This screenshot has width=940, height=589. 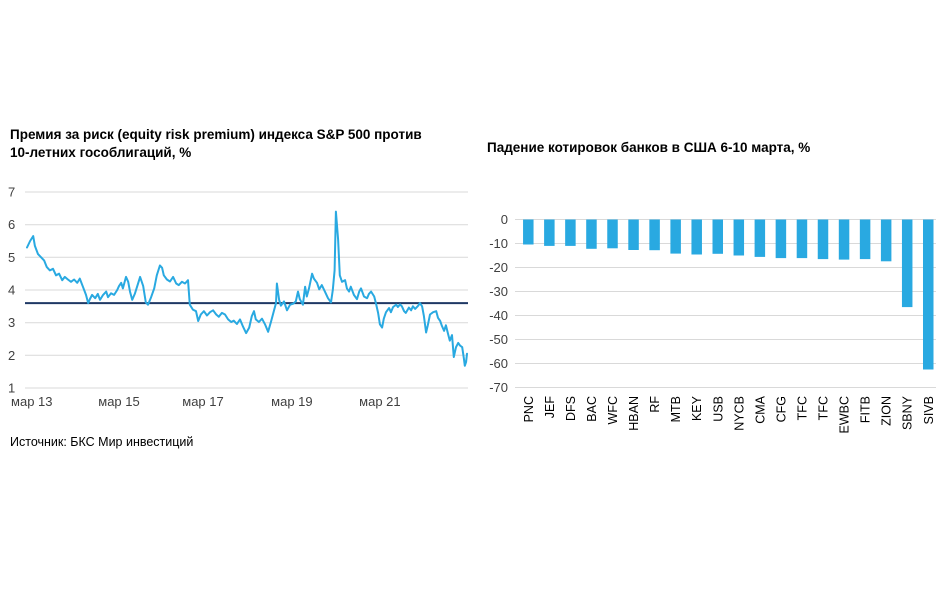 I want to click on bar-category-label: SBNY, so click(x=908, y=412).